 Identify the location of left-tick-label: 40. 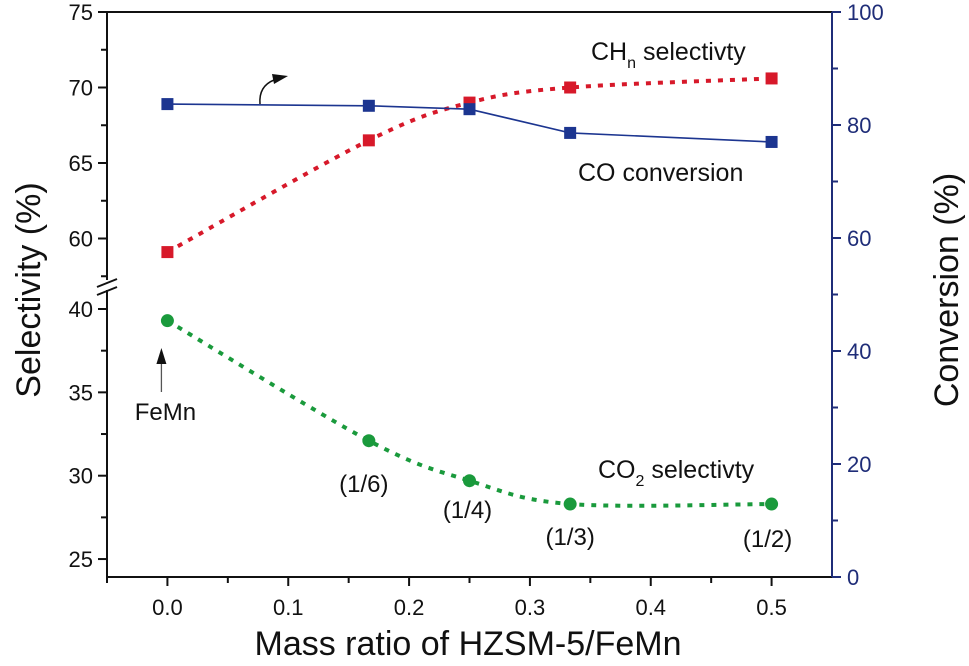
(81, 309).